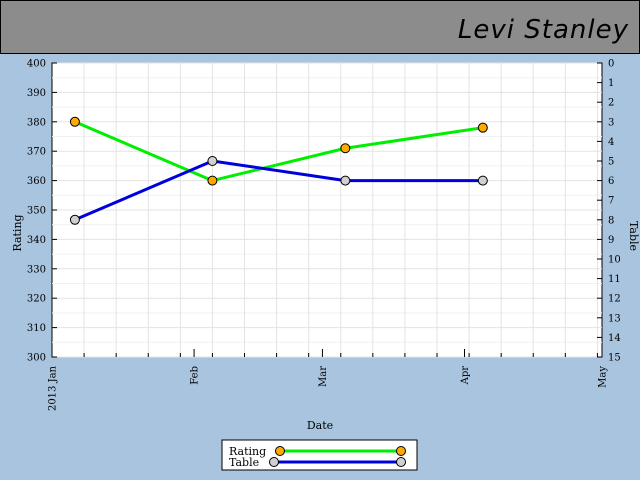 Image resolution: width=640 pixels, height=480 pixels. What do you see at coordinates (611, 240) in the screenshot?
I see `right-tick-label: 9` at bounding box center [611, 240].